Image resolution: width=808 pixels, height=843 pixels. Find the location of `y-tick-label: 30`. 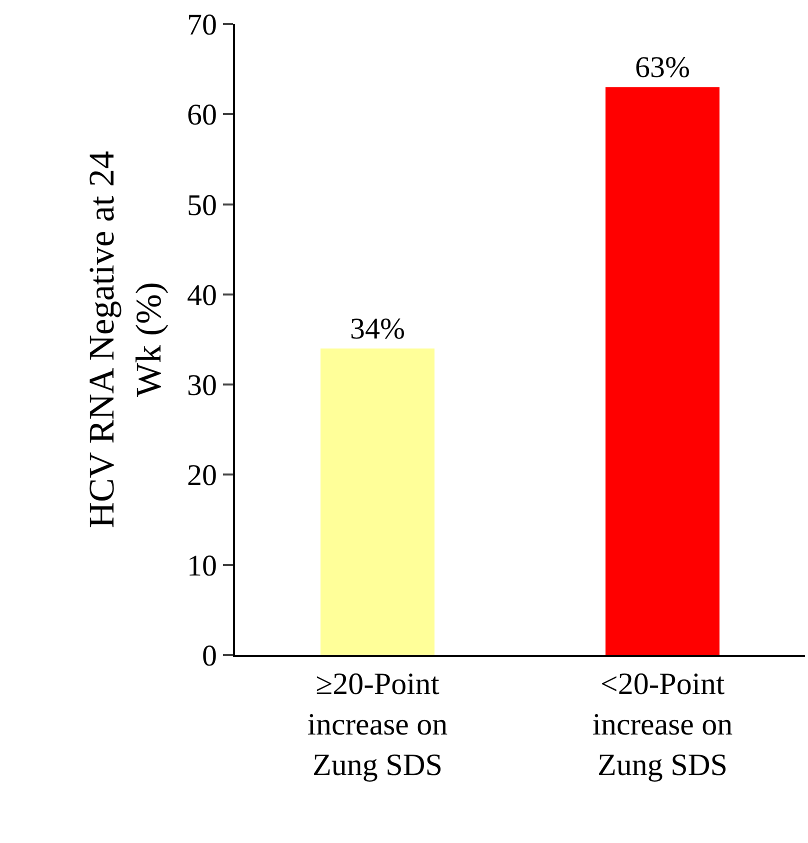

y-tick-label: 30 is located at coordinates (202, 385).